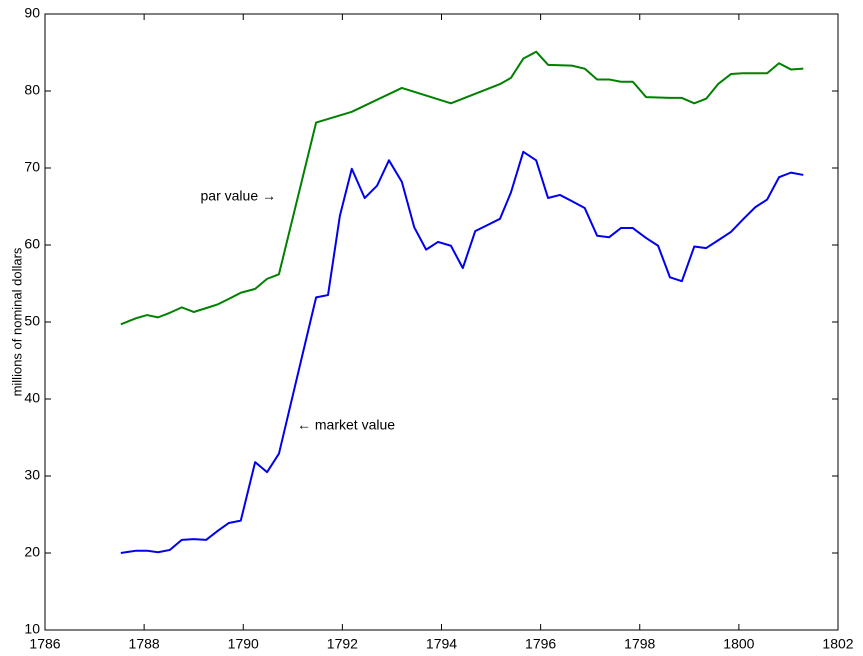 The image size is (863, 656). Describe the element at coordinates (32, 321) in the screenshot. I see `y-tick-label: 50` at that location.